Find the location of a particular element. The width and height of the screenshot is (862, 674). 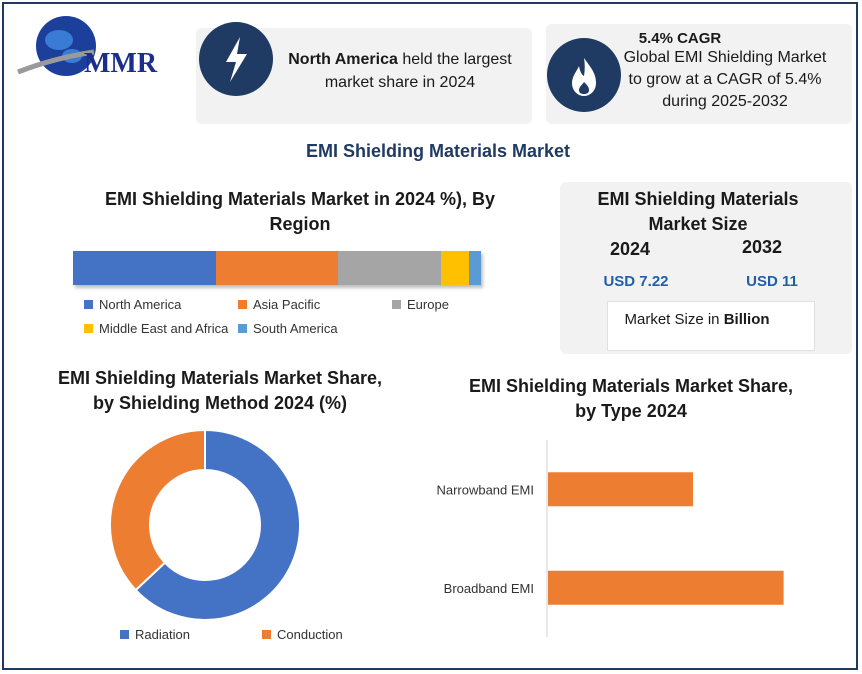

region-chart-title-line2: Region is located at coordinates (300, 224).